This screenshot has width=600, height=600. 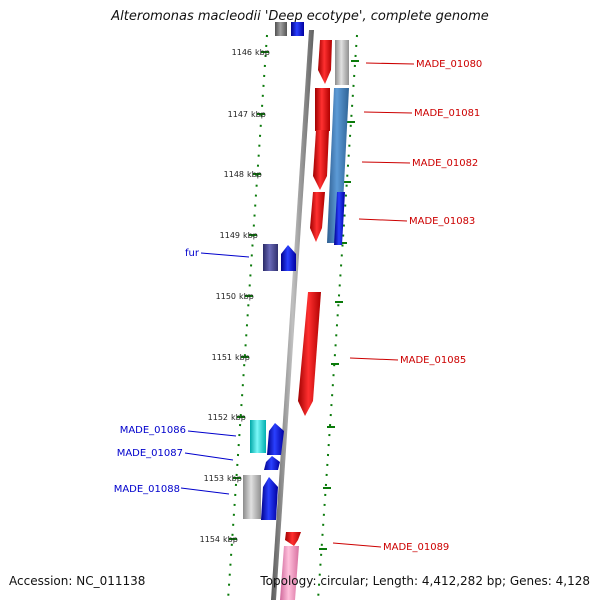 I want to click on right-guide-tick-marks, so click(x=339, y=305).